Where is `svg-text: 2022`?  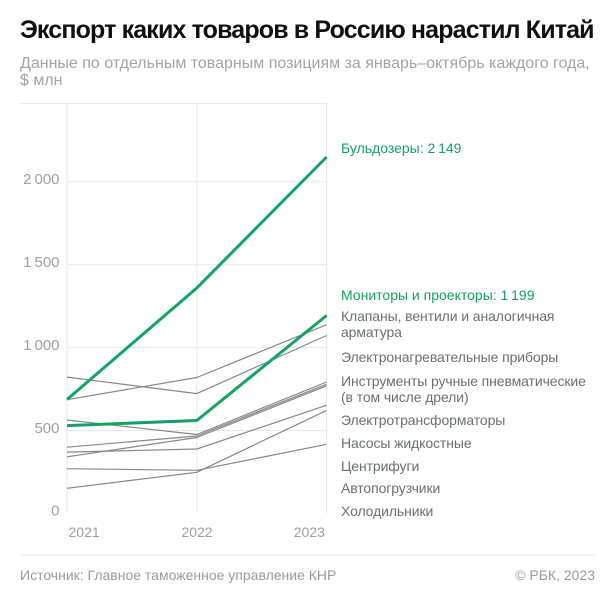 svg-text: 2022 is located at coordinates (196, 532).